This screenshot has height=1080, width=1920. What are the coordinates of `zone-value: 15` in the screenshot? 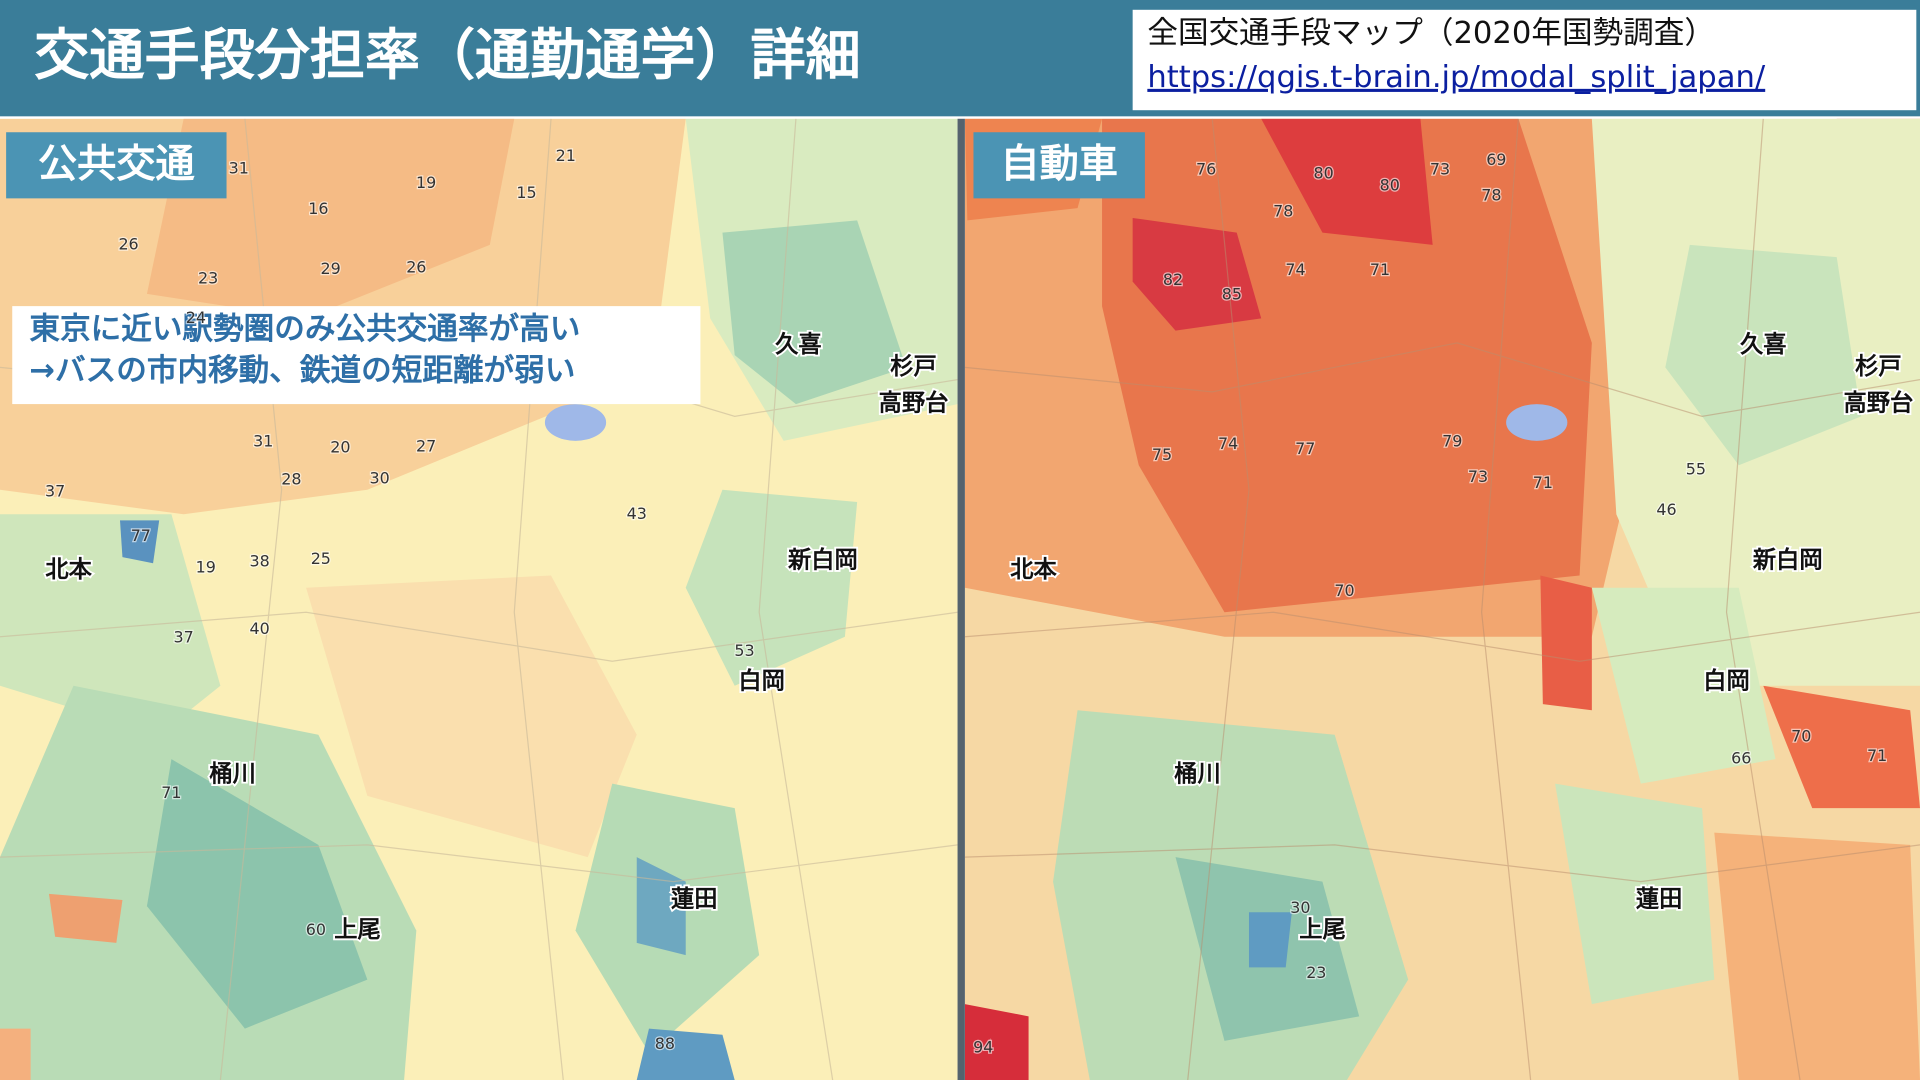 It's located at (526, 192).